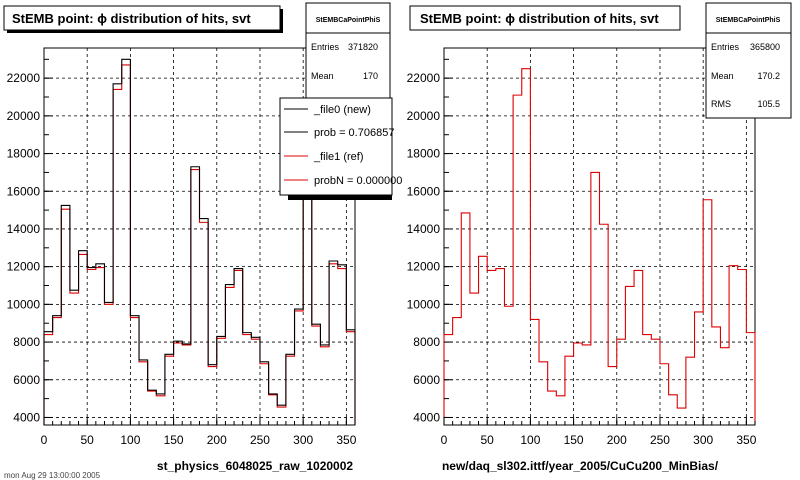 The image size is (800, 480). I want to click on right-stats-mean-label: Mean, so click(722, 76).